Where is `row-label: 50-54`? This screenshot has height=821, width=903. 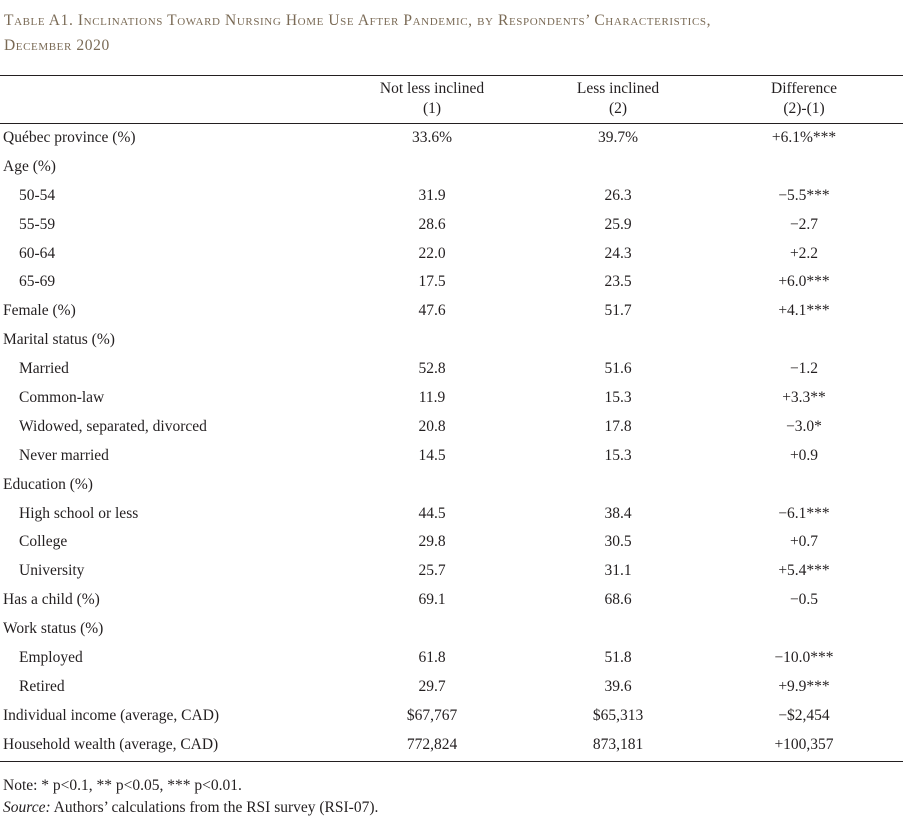 row-label: 50-54 is located at coordinates (37, 195).